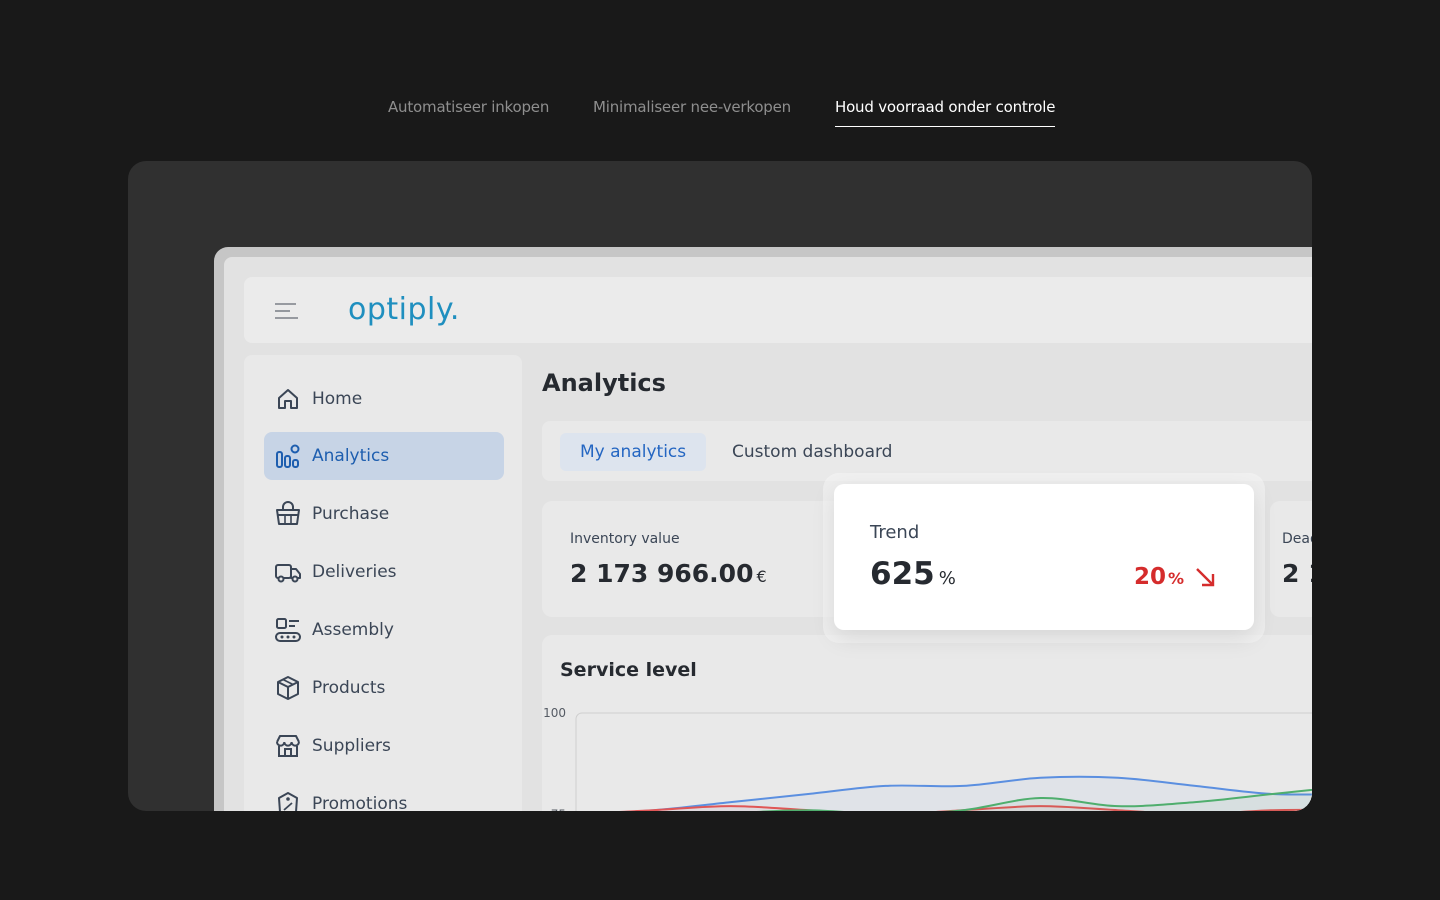 Image resolution: width=1440 pixels, height=900 pixels. I want to click on currency-symbol: €, so click(761, 576).